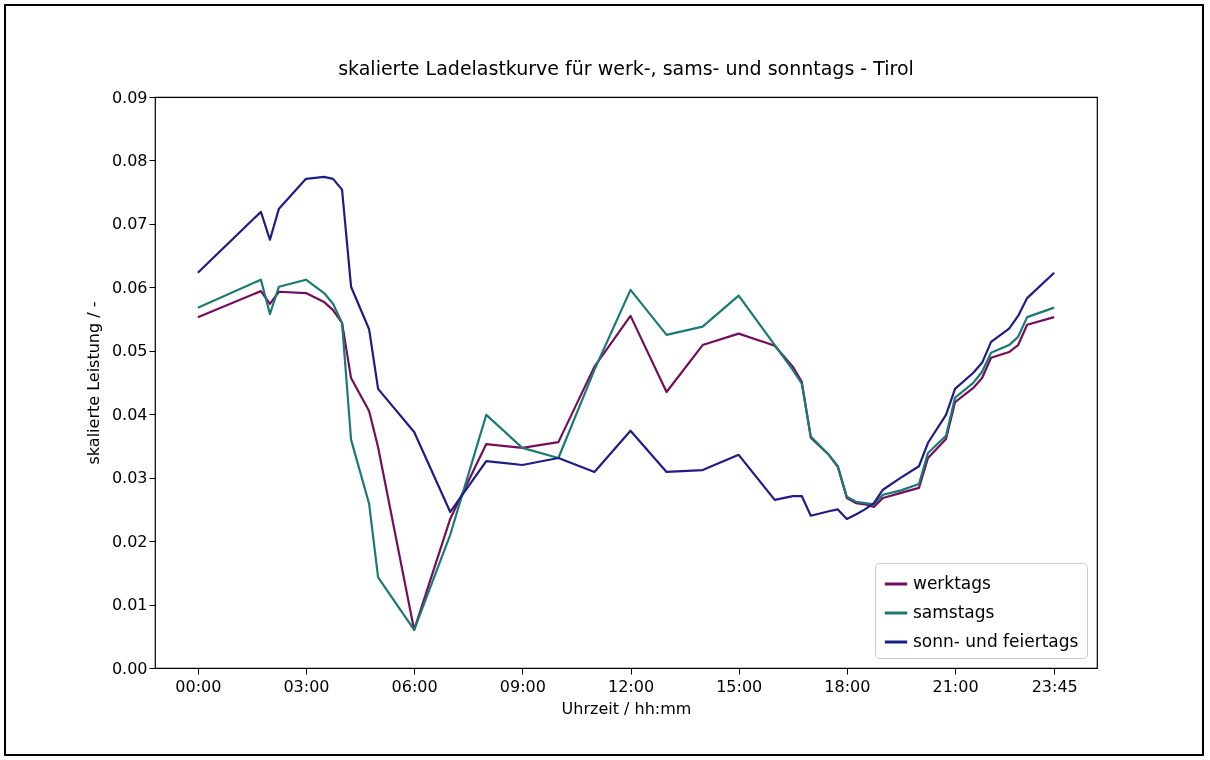 The width and height of the screenshot is (1210, 760). Describe the element at coordinates (631, 686) in the screenshot. I see `x-tick-label: 12:00` at that location.